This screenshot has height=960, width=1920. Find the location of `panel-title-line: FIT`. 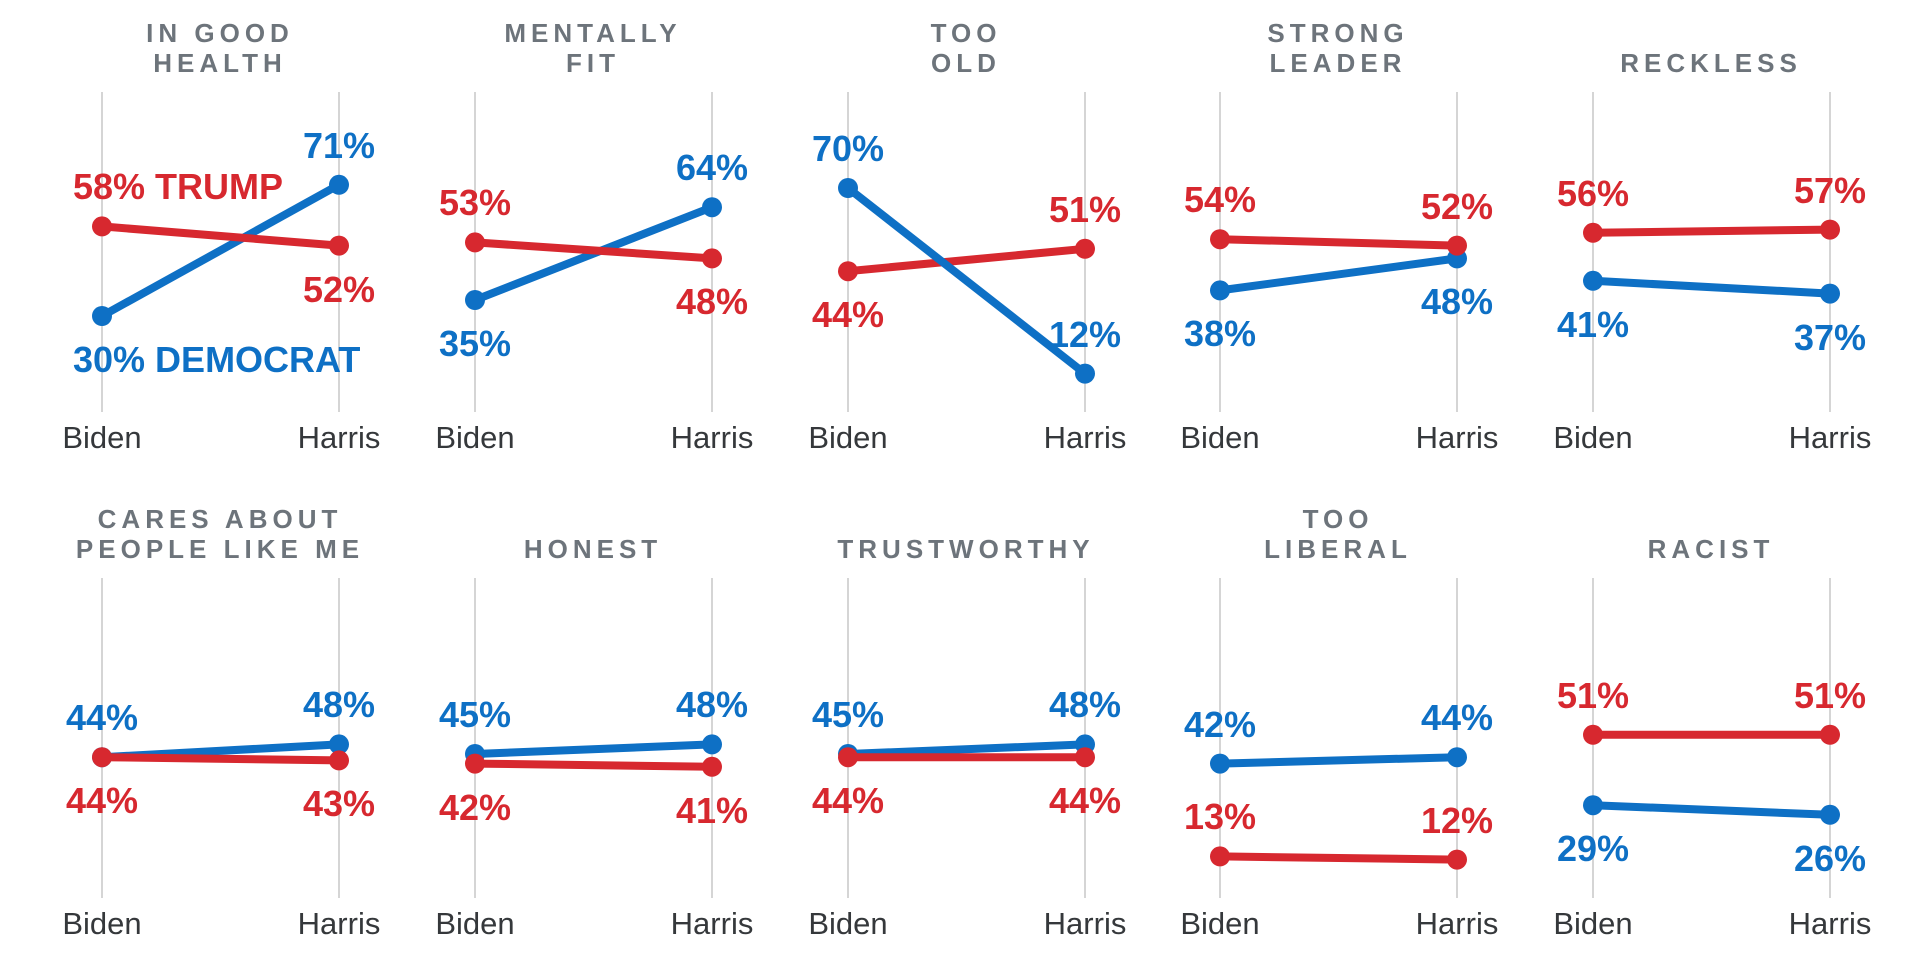

panel-title-line: FIT is located at coordinates (592, 63).